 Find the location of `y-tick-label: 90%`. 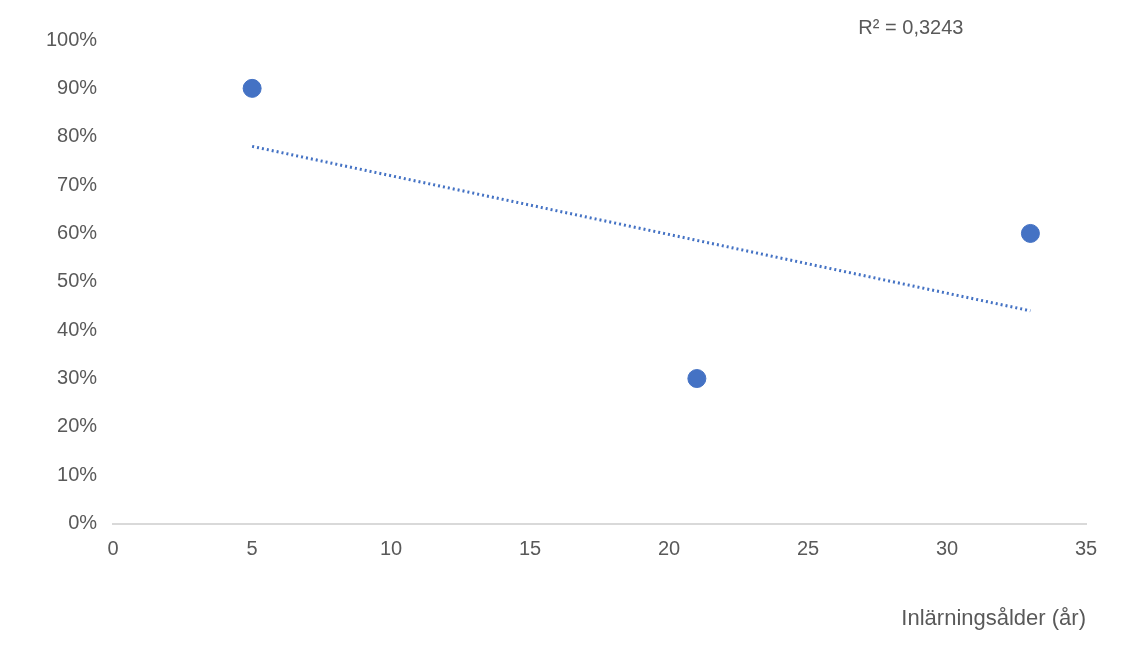

y-tick-label: 90% is located at coordinates (77, 86).